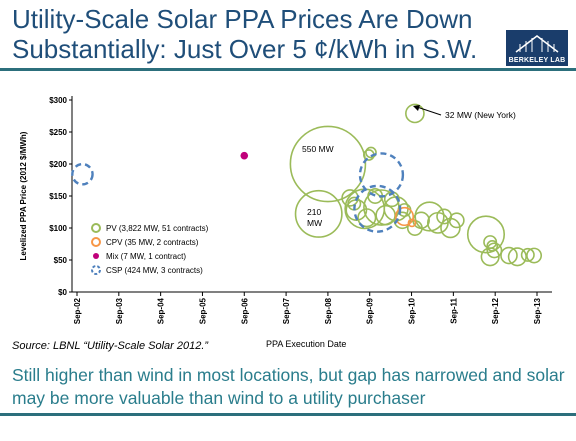 The height and width of the screenshot is (441, 576). Describe the element at coordinates (202, 310) in the screenshot. I see `x-tick-label: Sep-05` at that location.